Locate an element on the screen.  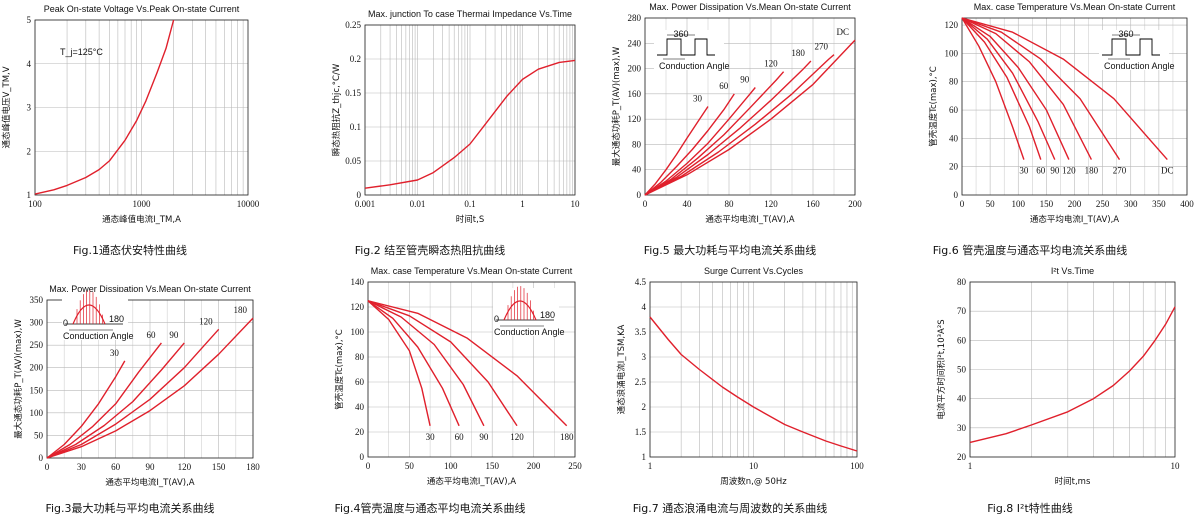
fig4-caption: Fig.4管壳温度与通态平均电流关系曲线 is located at coordinates (429, 508).